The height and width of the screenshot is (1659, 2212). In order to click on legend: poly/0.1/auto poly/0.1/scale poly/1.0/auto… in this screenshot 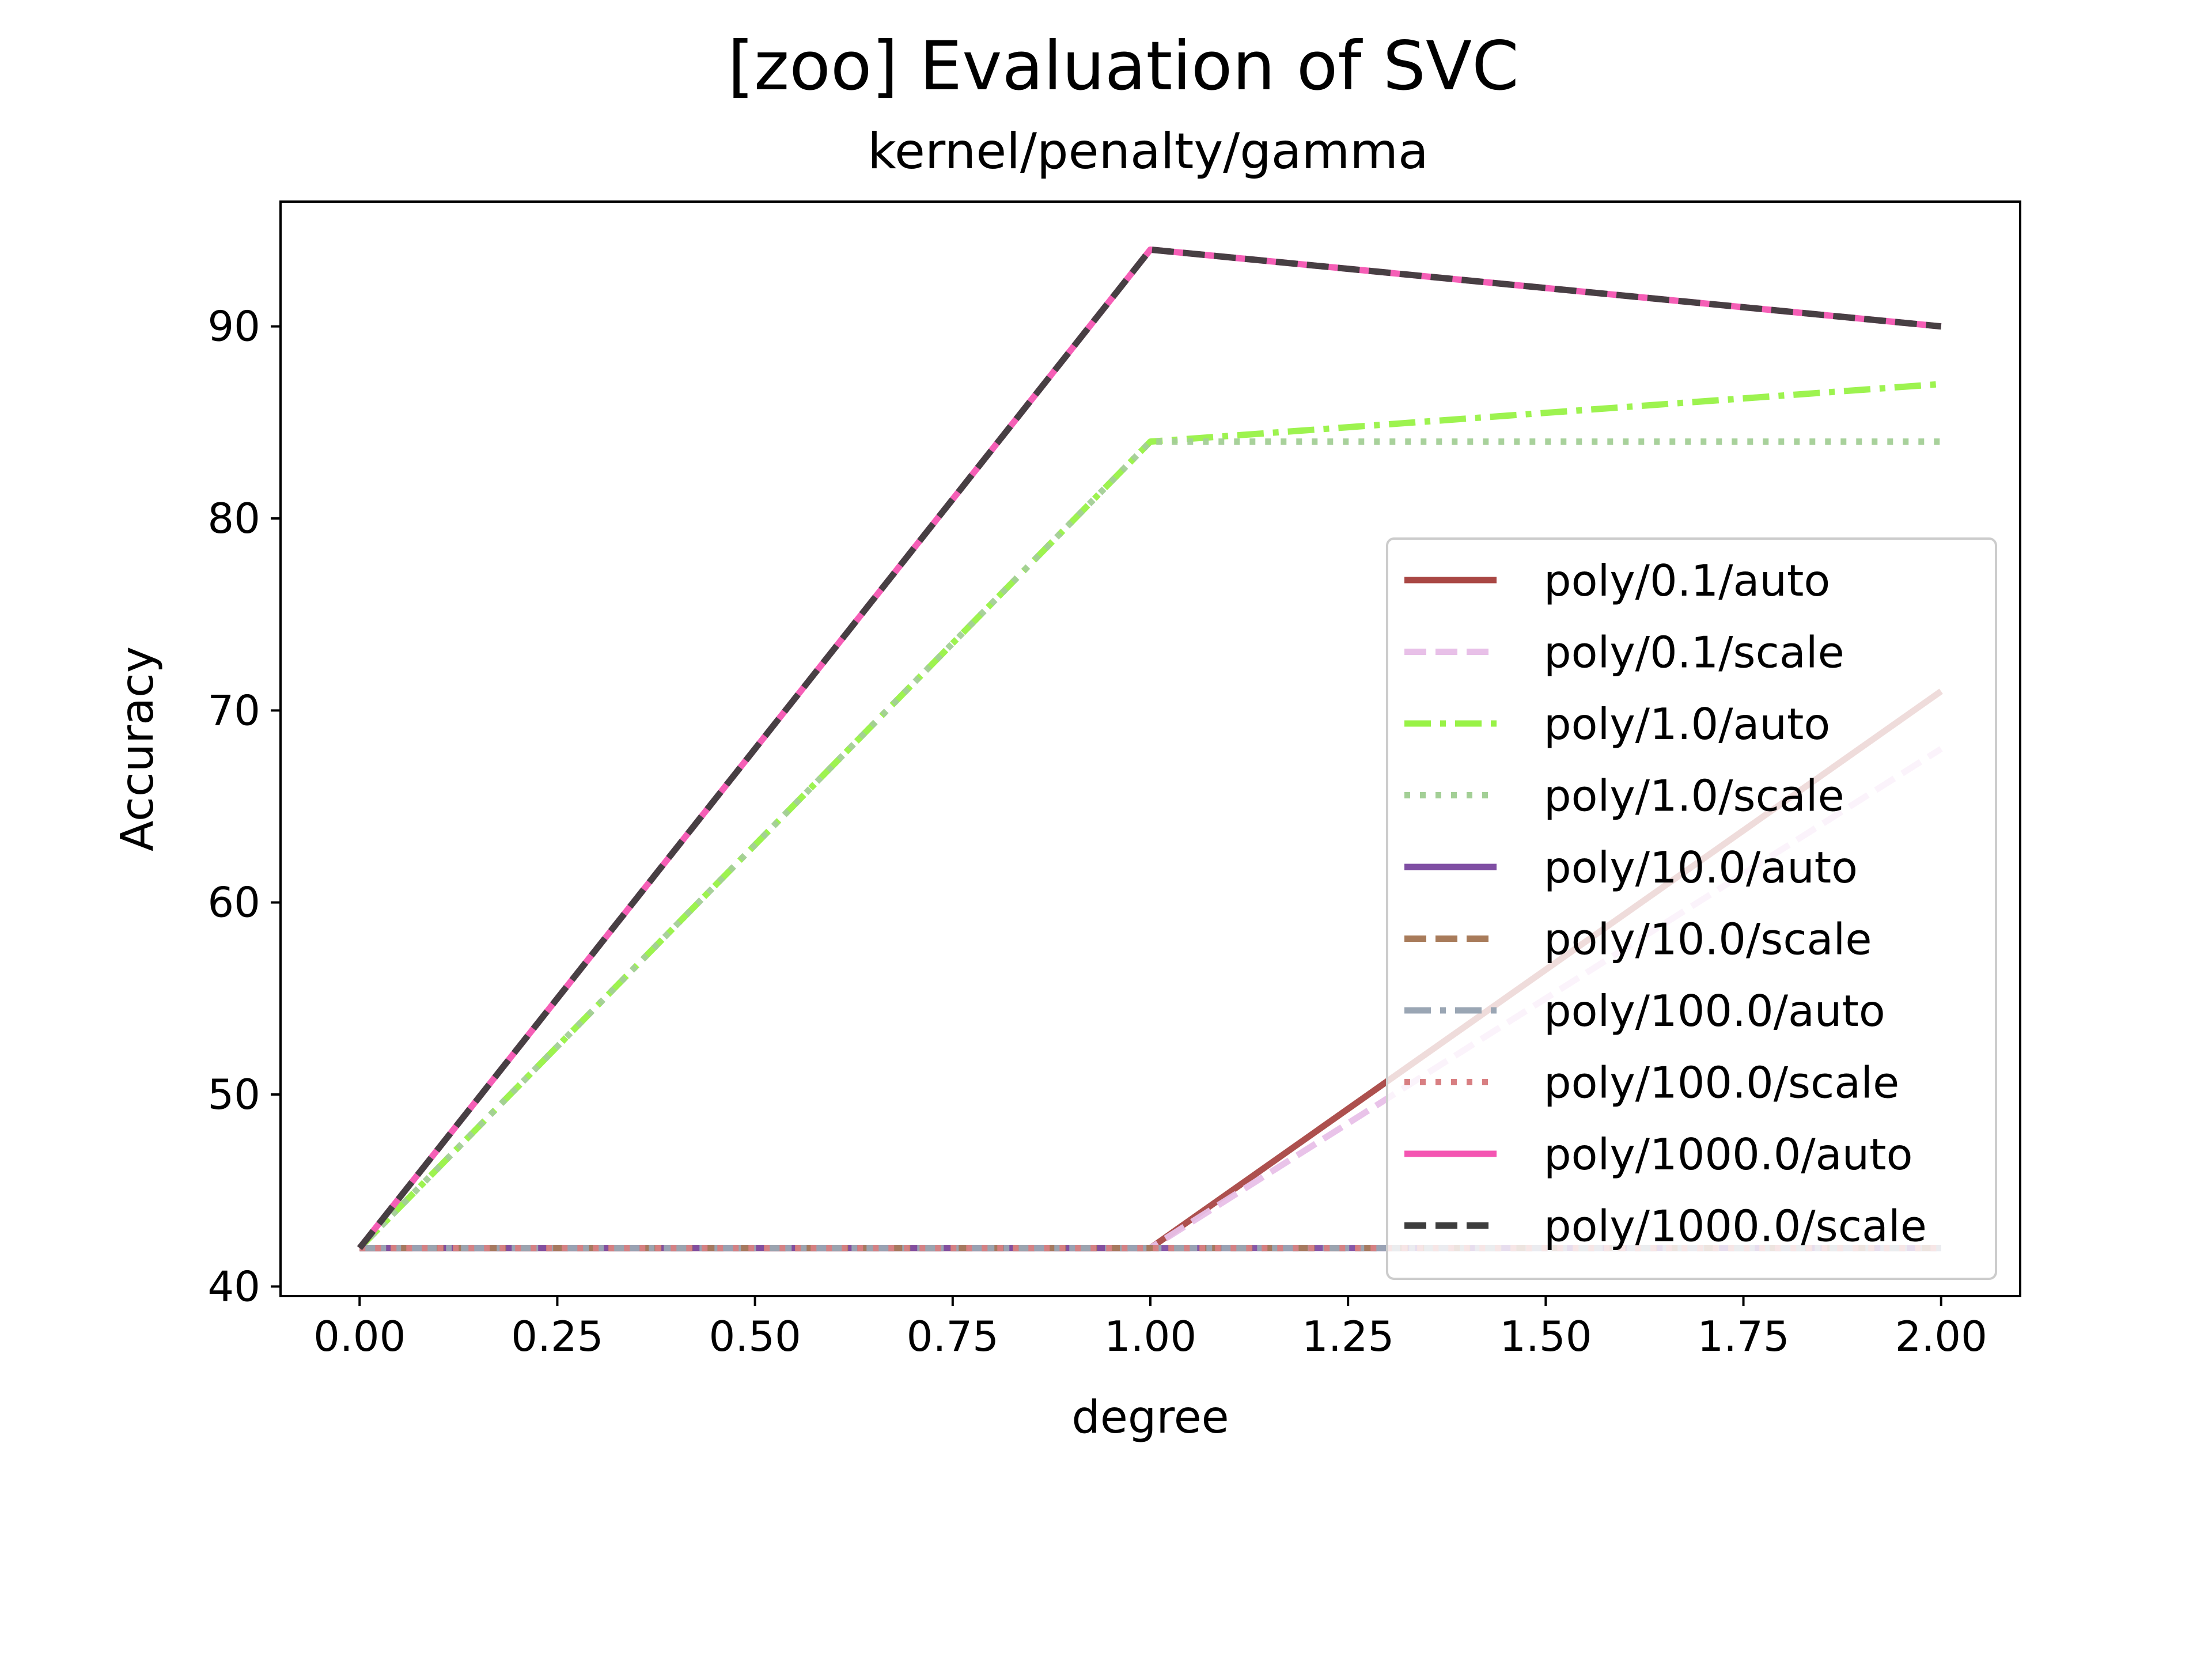, I will do `click(1691, 908)`.